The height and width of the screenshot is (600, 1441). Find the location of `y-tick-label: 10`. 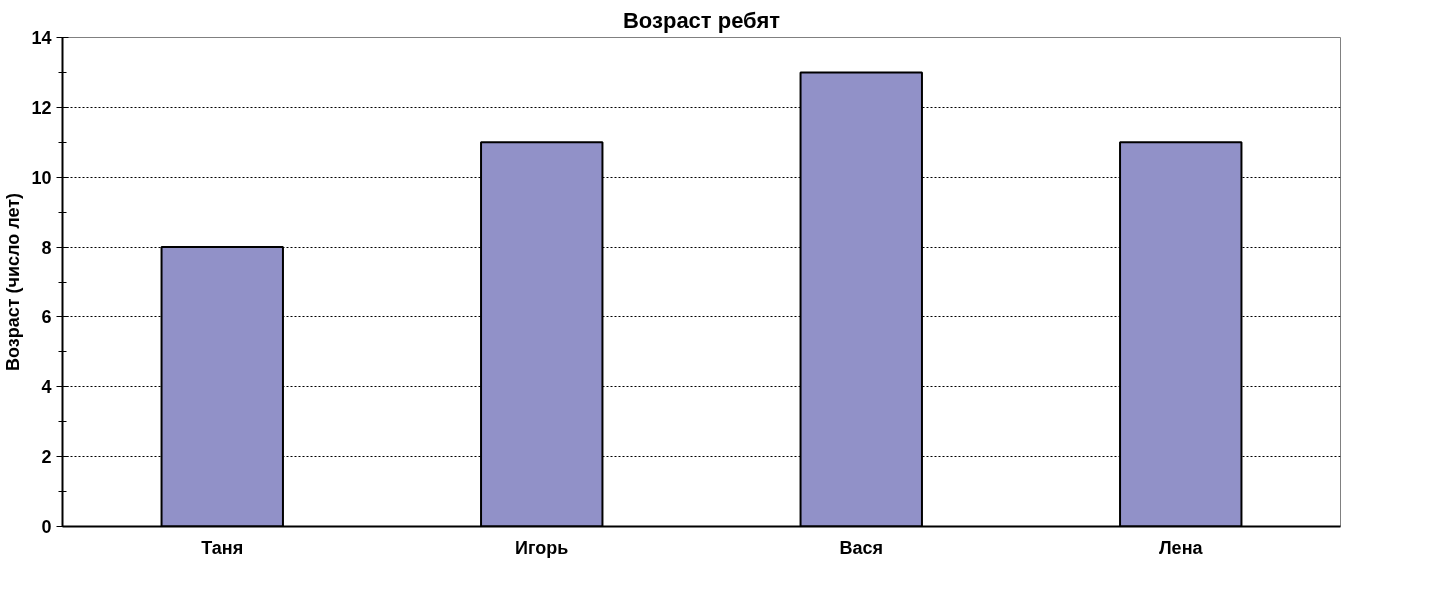

y-tick-label: 10 is located at coordinates (41, 177).